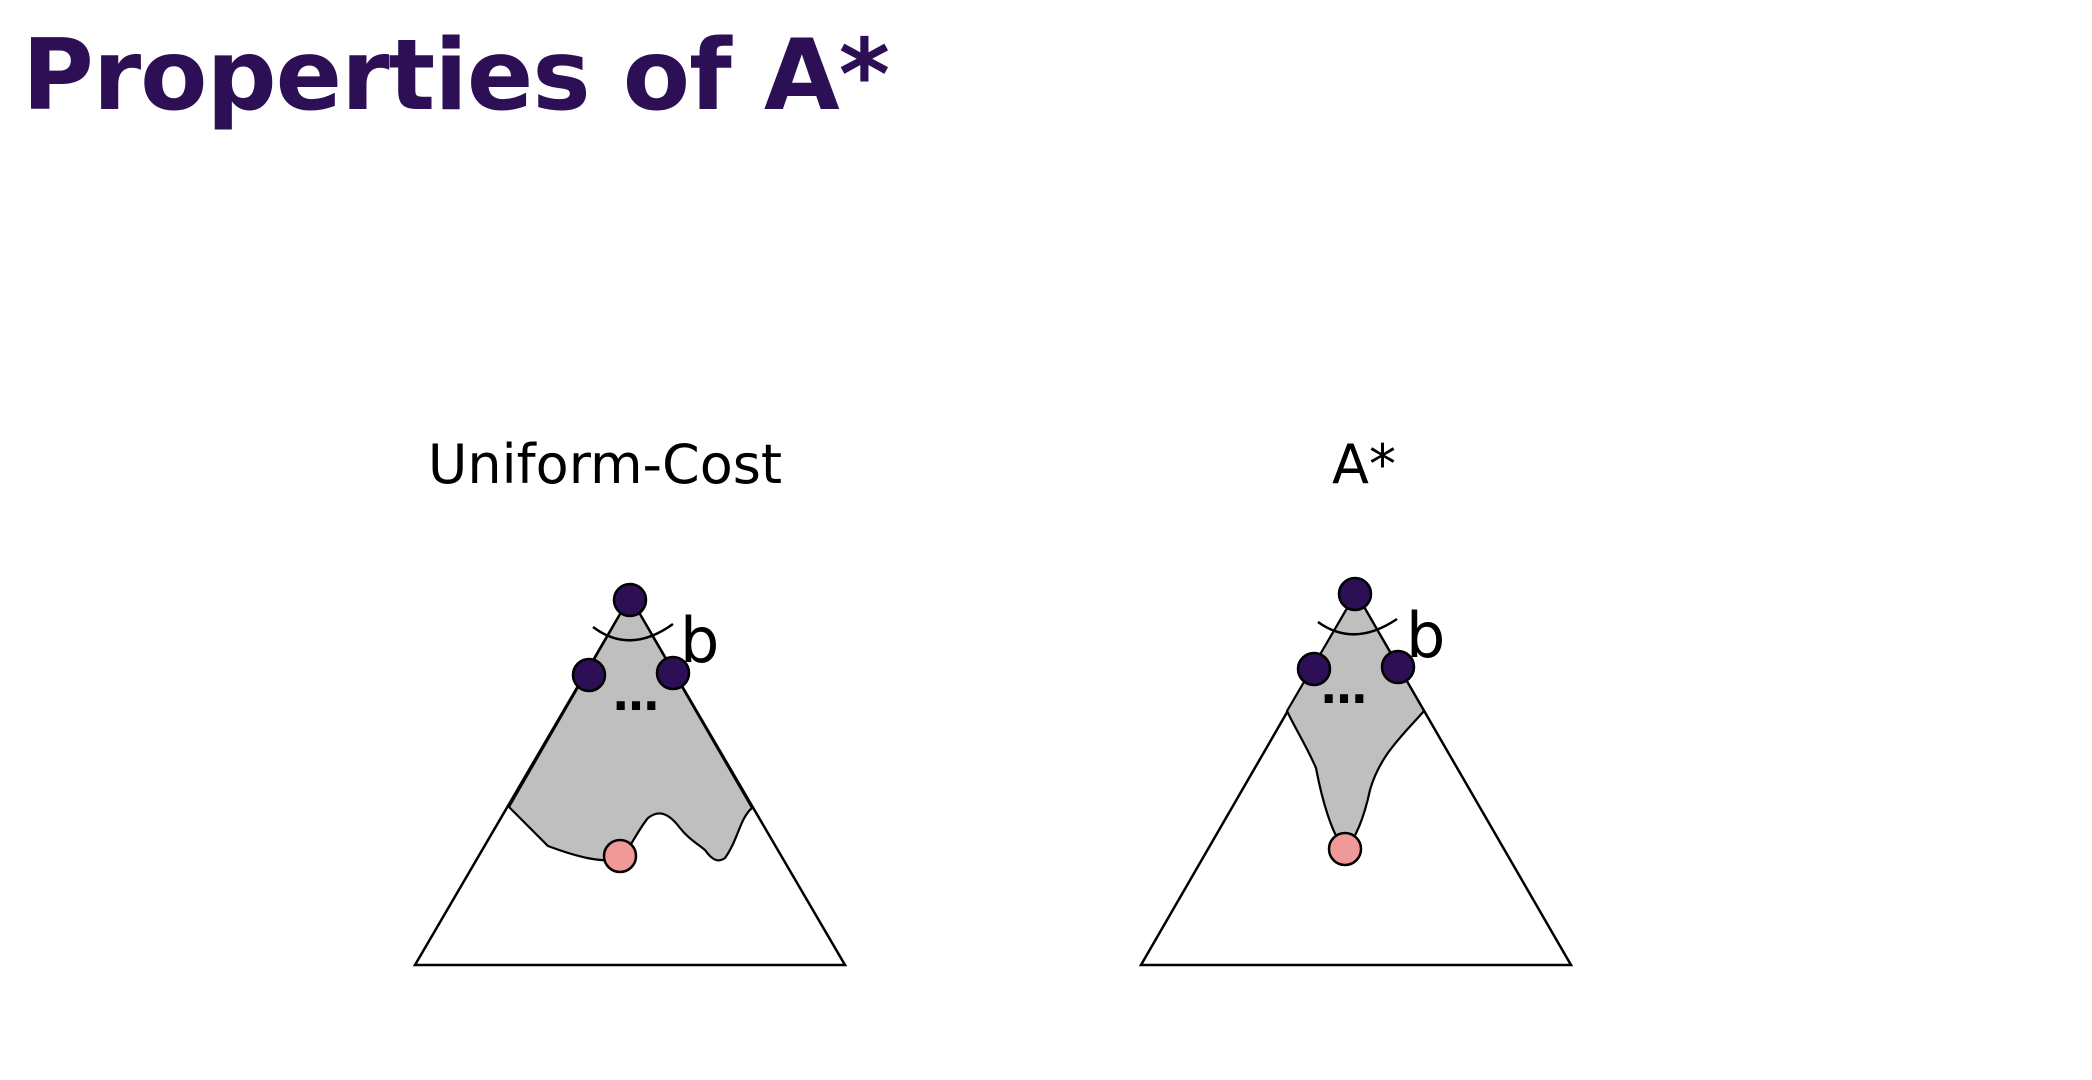  Describe the element at coordinates (620, 856) in the screenshot. I see `uniform-cost-goal-node` at that location.